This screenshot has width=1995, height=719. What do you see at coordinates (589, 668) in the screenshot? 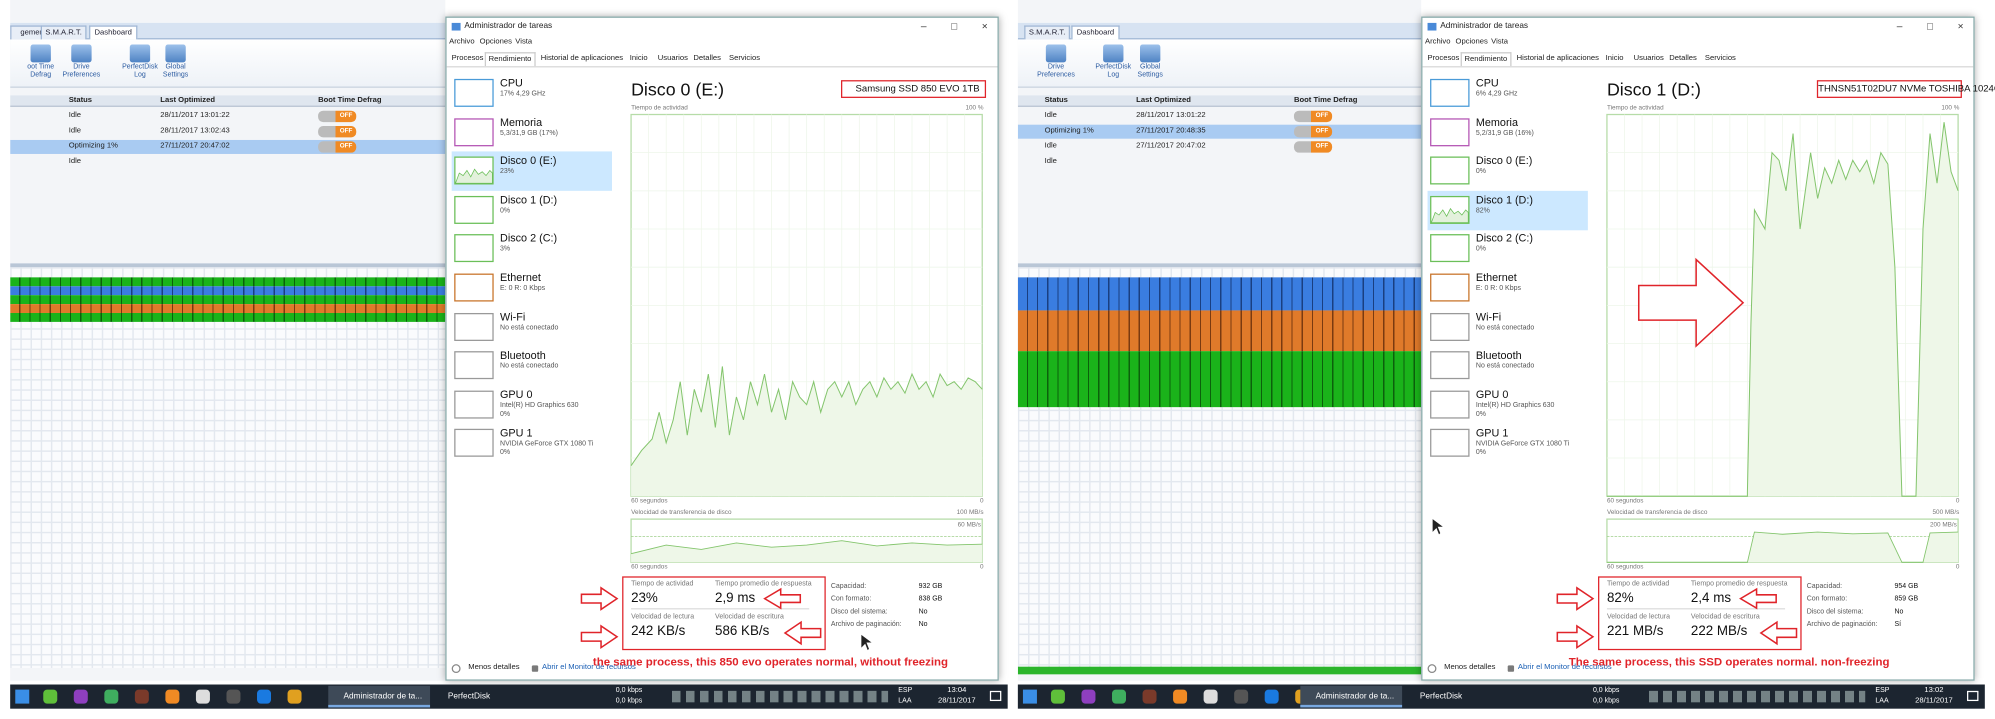
I see `footer-link: Abrir el Monitor de recursos` at bounding box center [589, 668].